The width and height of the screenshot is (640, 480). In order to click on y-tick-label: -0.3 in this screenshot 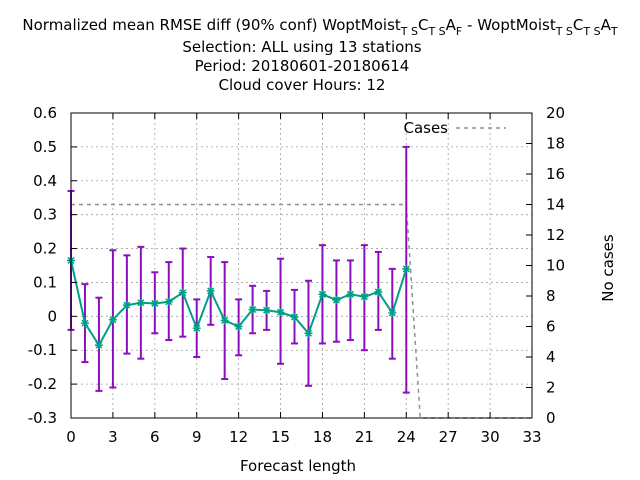, I will do `click(42, 418)`.